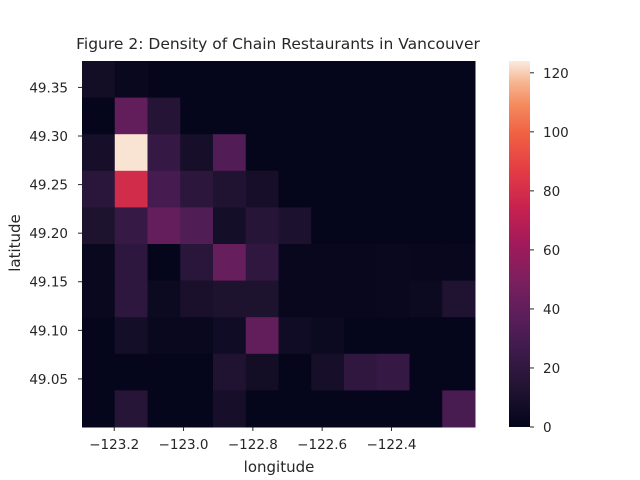 The image size is (640, 480). What do you see at coordinates (184, 445) in the screenshot?
I see `x-tick-label: −123.0` at bounding box center [184, 445].